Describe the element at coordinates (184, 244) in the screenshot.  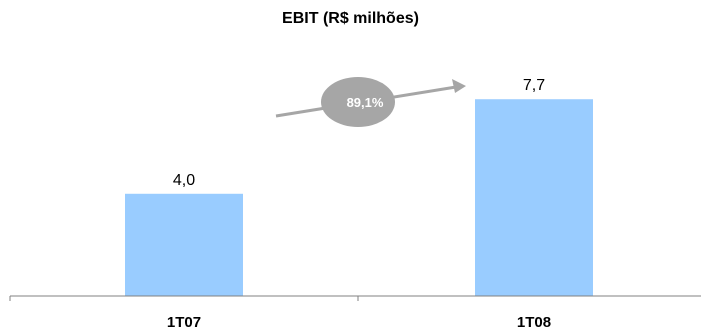
I see `bar-1t07` at that location.